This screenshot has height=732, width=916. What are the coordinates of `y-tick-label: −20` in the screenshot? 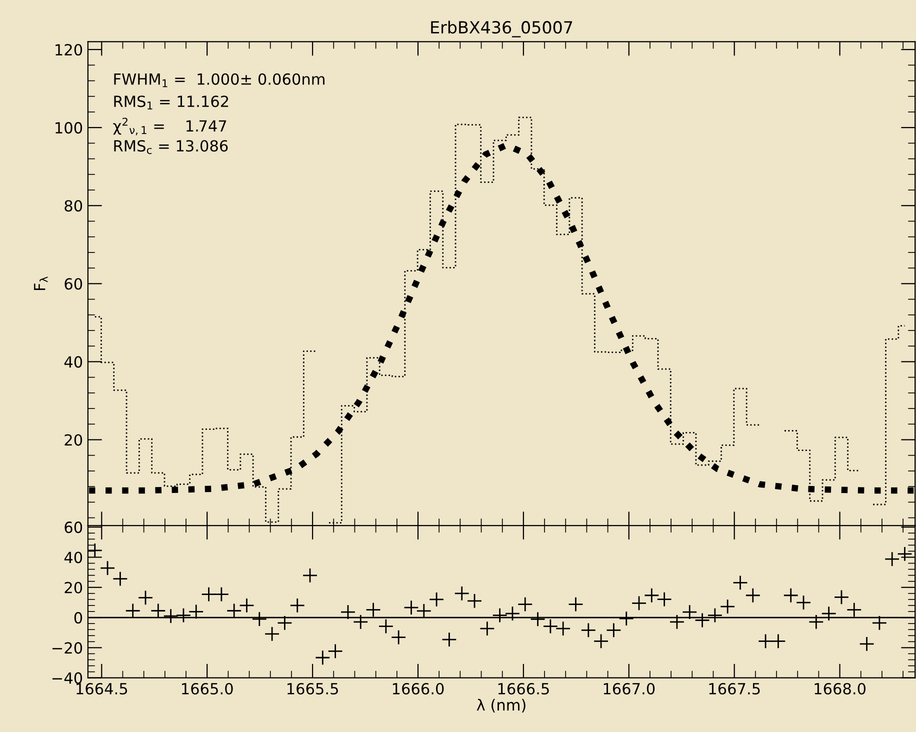 It's located at (67, 648).